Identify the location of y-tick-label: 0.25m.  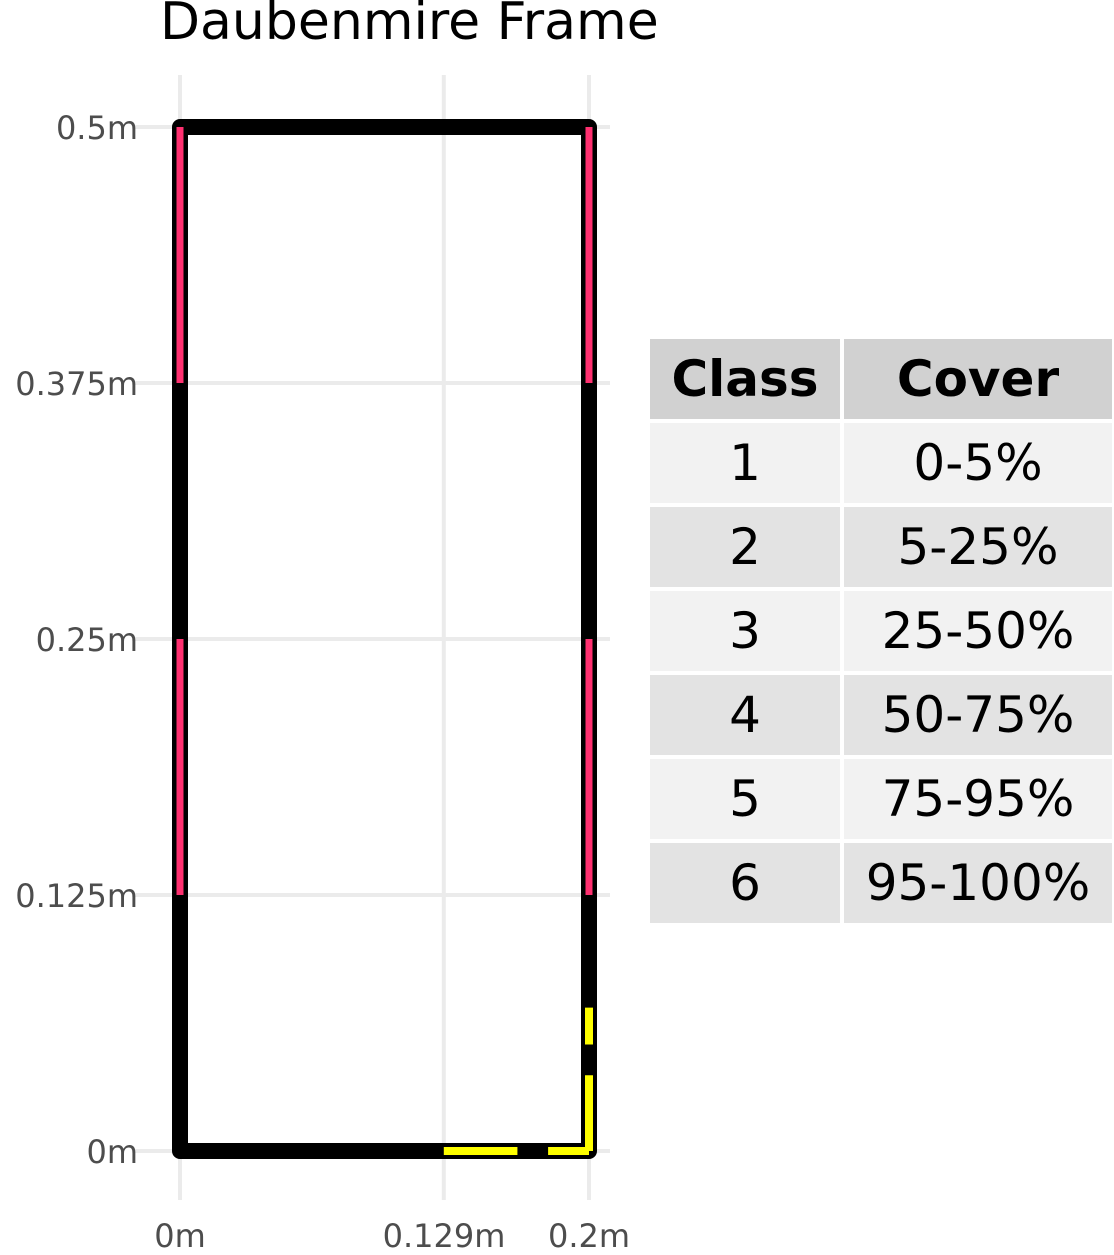
(86, 640).